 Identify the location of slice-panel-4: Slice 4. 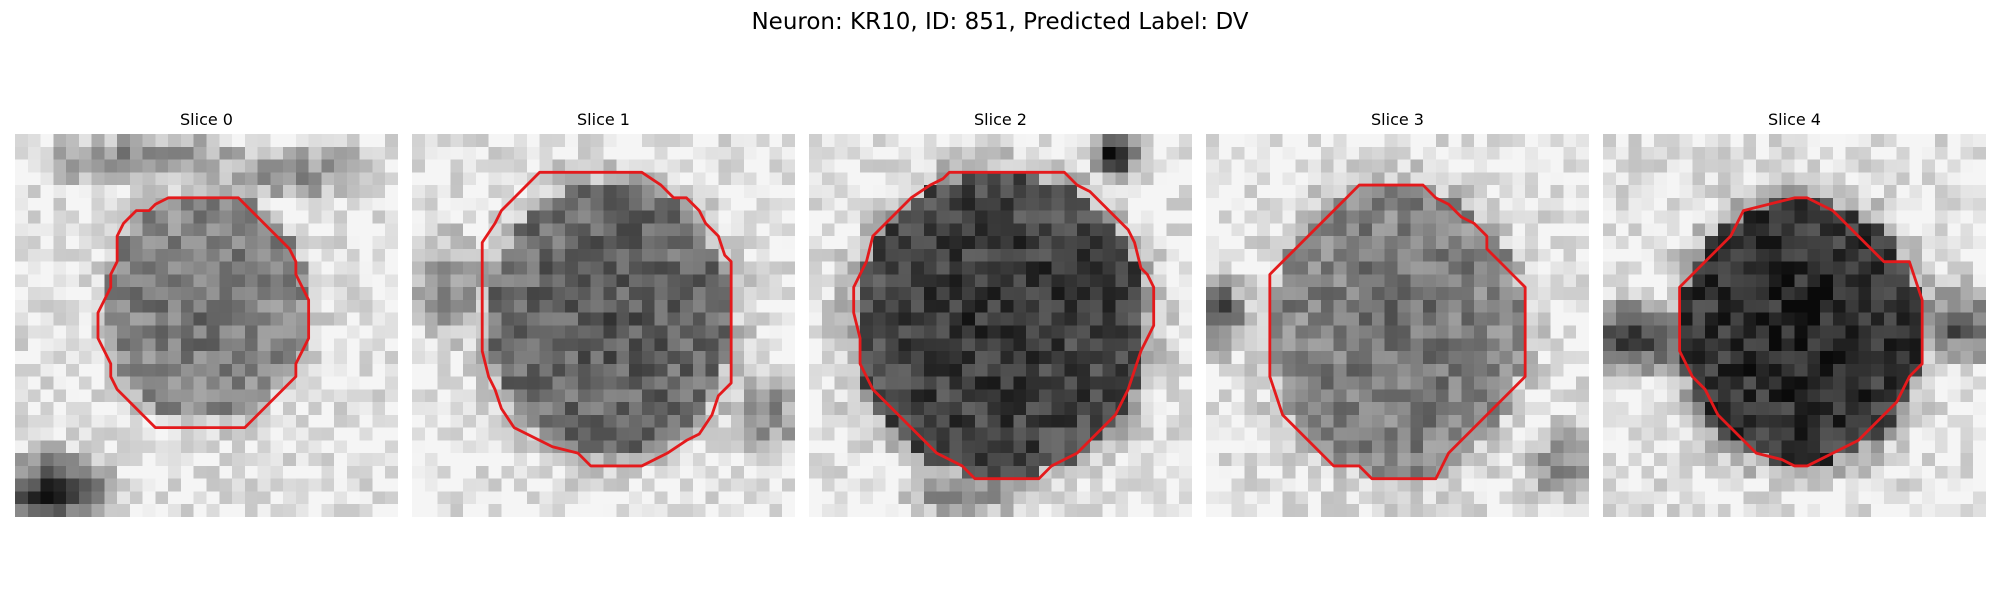
(1794, 313).